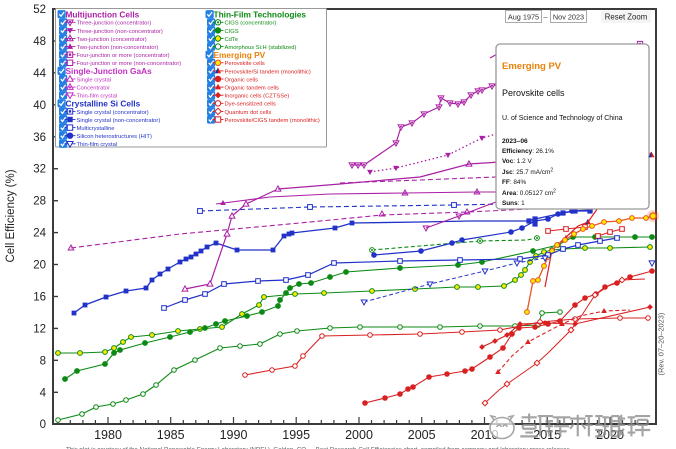 The height and width of the screenshot is (449, 676). What do you see at coordinates (119, 121) in the screenshot?
I see `svg-text:Single crystal (non-concentrat: Single crystal (non-concentrator)` at bounding box center [119, 121].